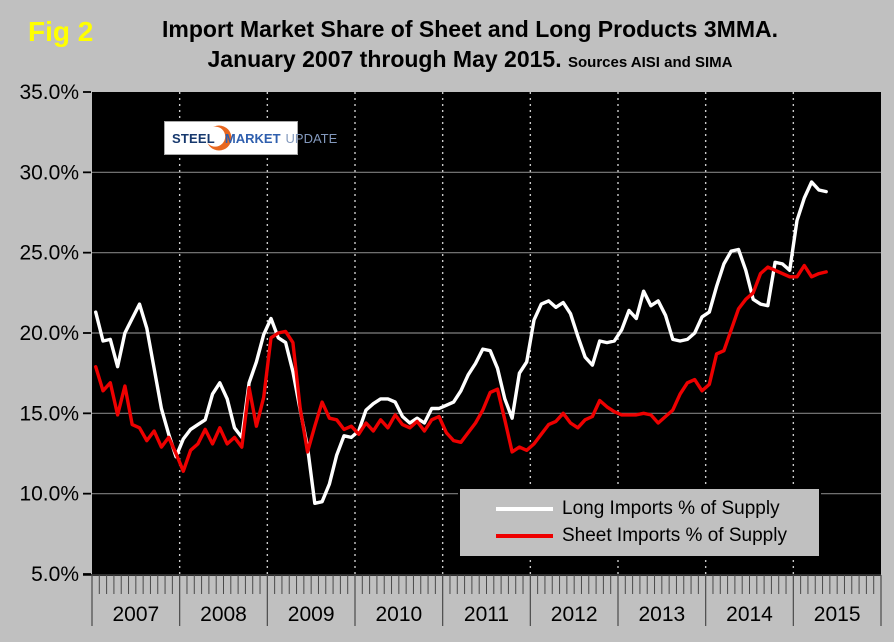 This screenshot has height=642, width=894. Describe the element at coordinates (135, 614) in the screenshot. I see `svg-text: 2007` at that location.